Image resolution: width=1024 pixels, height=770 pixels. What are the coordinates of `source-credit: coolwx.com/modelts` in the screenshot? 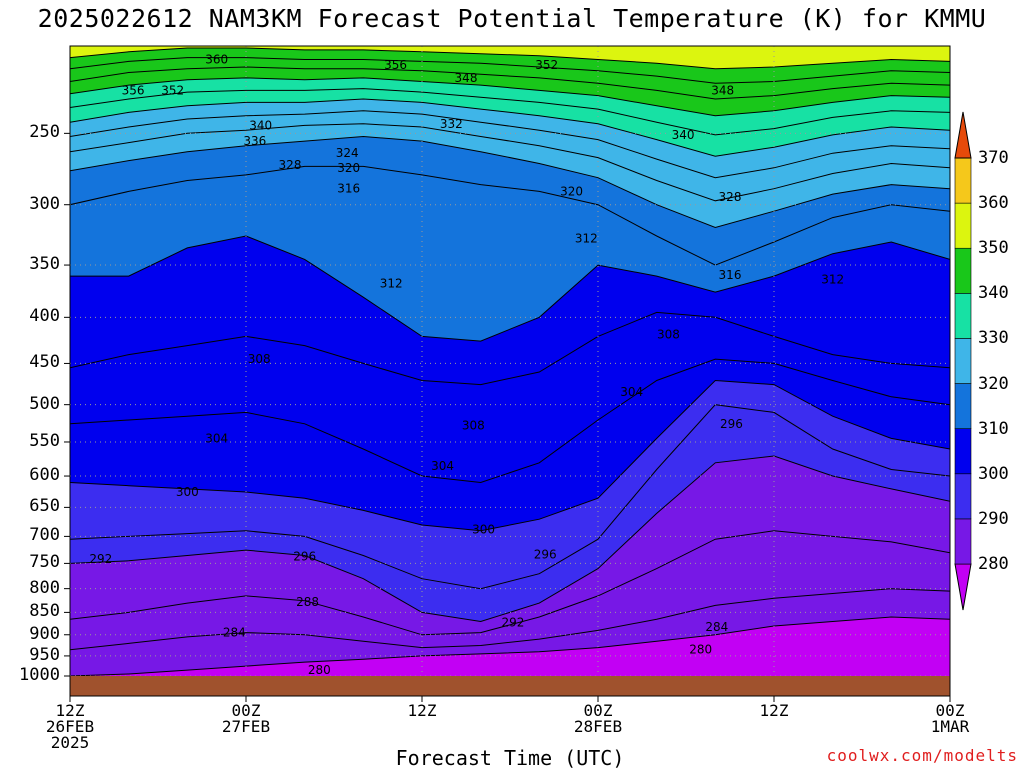 It's located at (922, 755).